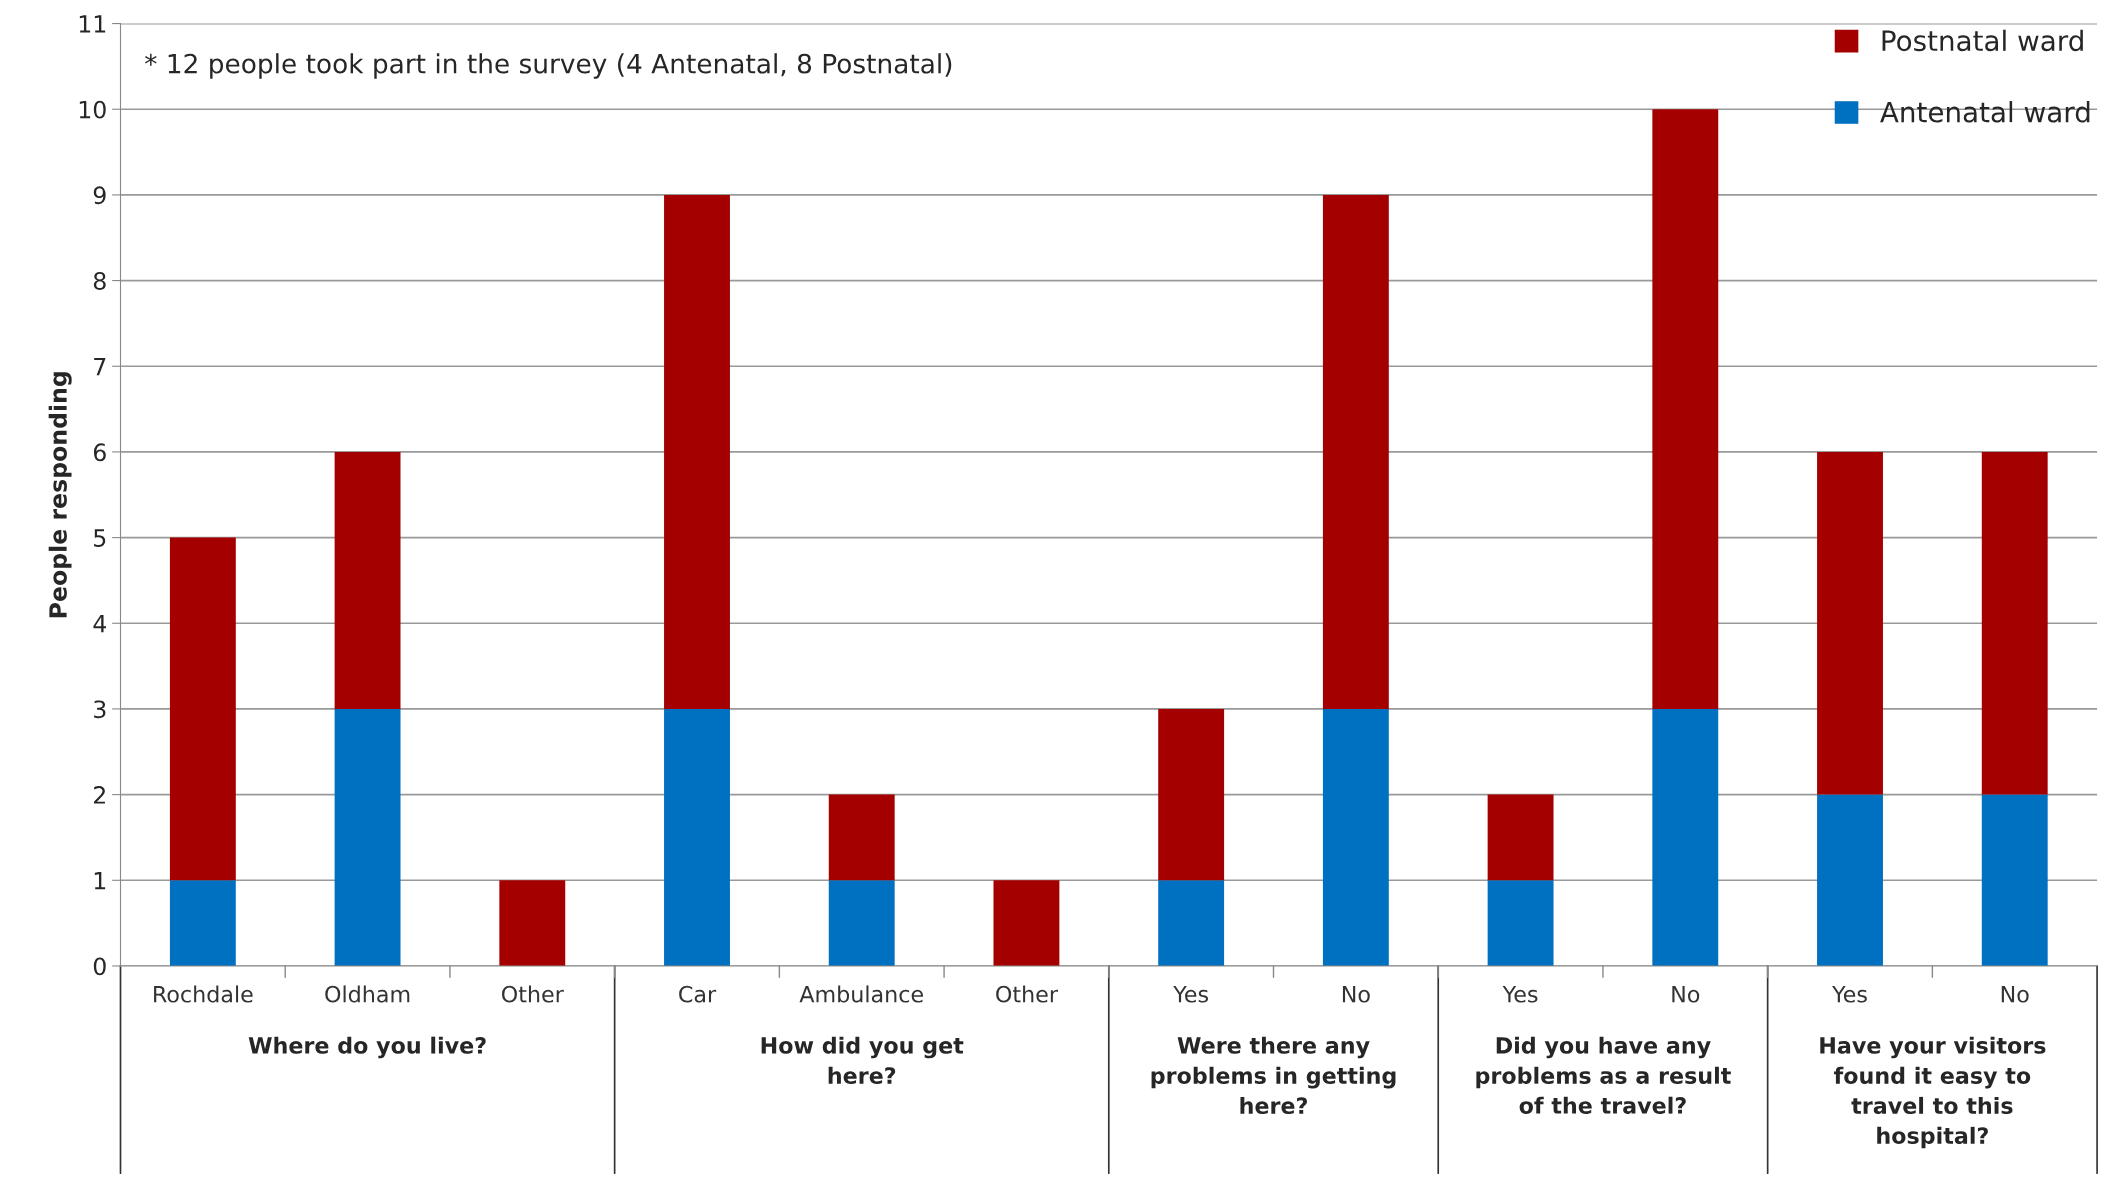  What do you see at coordinates (92, 24) in the screenshot?
I see `y-tick-label: 11` at bounding box center [92, 24].